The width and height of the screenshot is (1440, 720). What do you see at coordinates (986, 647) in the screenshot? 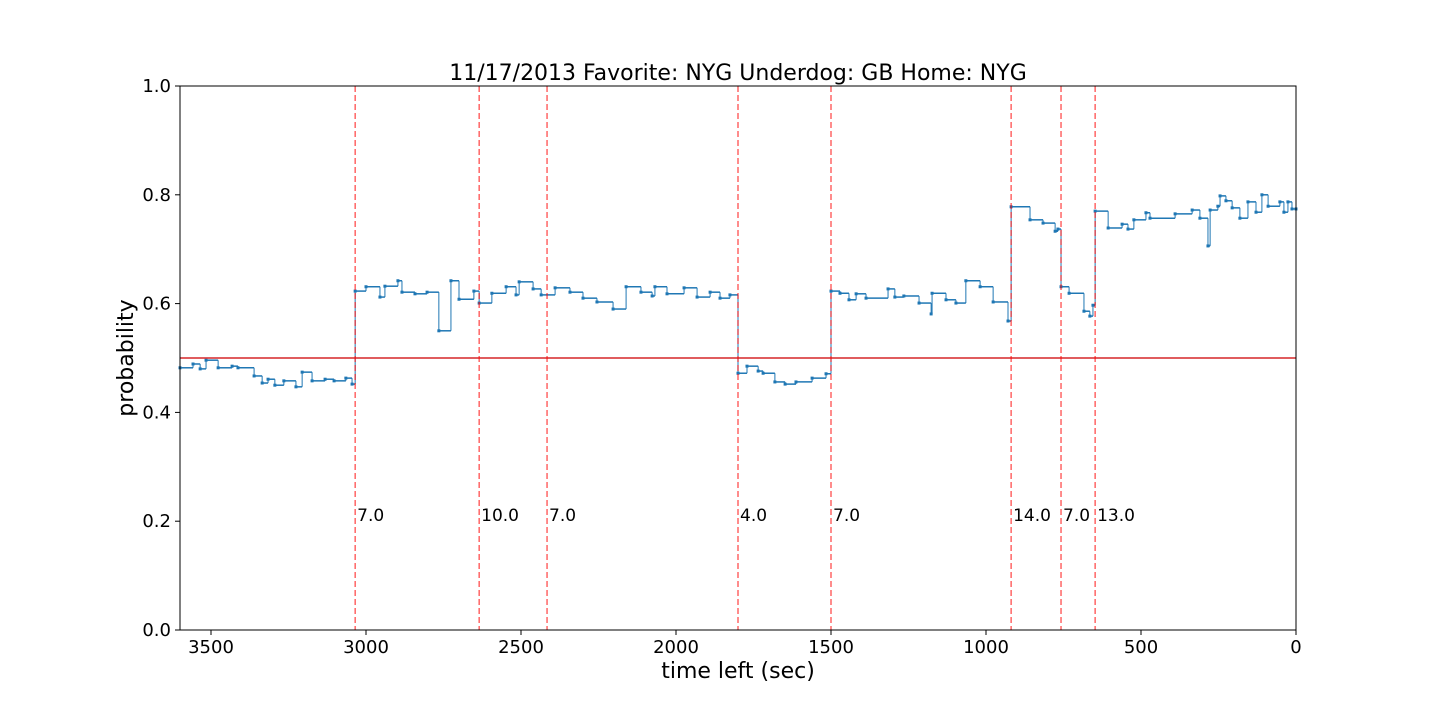
I see `x-tick-label: 1000` at bounding box center [986, 647].